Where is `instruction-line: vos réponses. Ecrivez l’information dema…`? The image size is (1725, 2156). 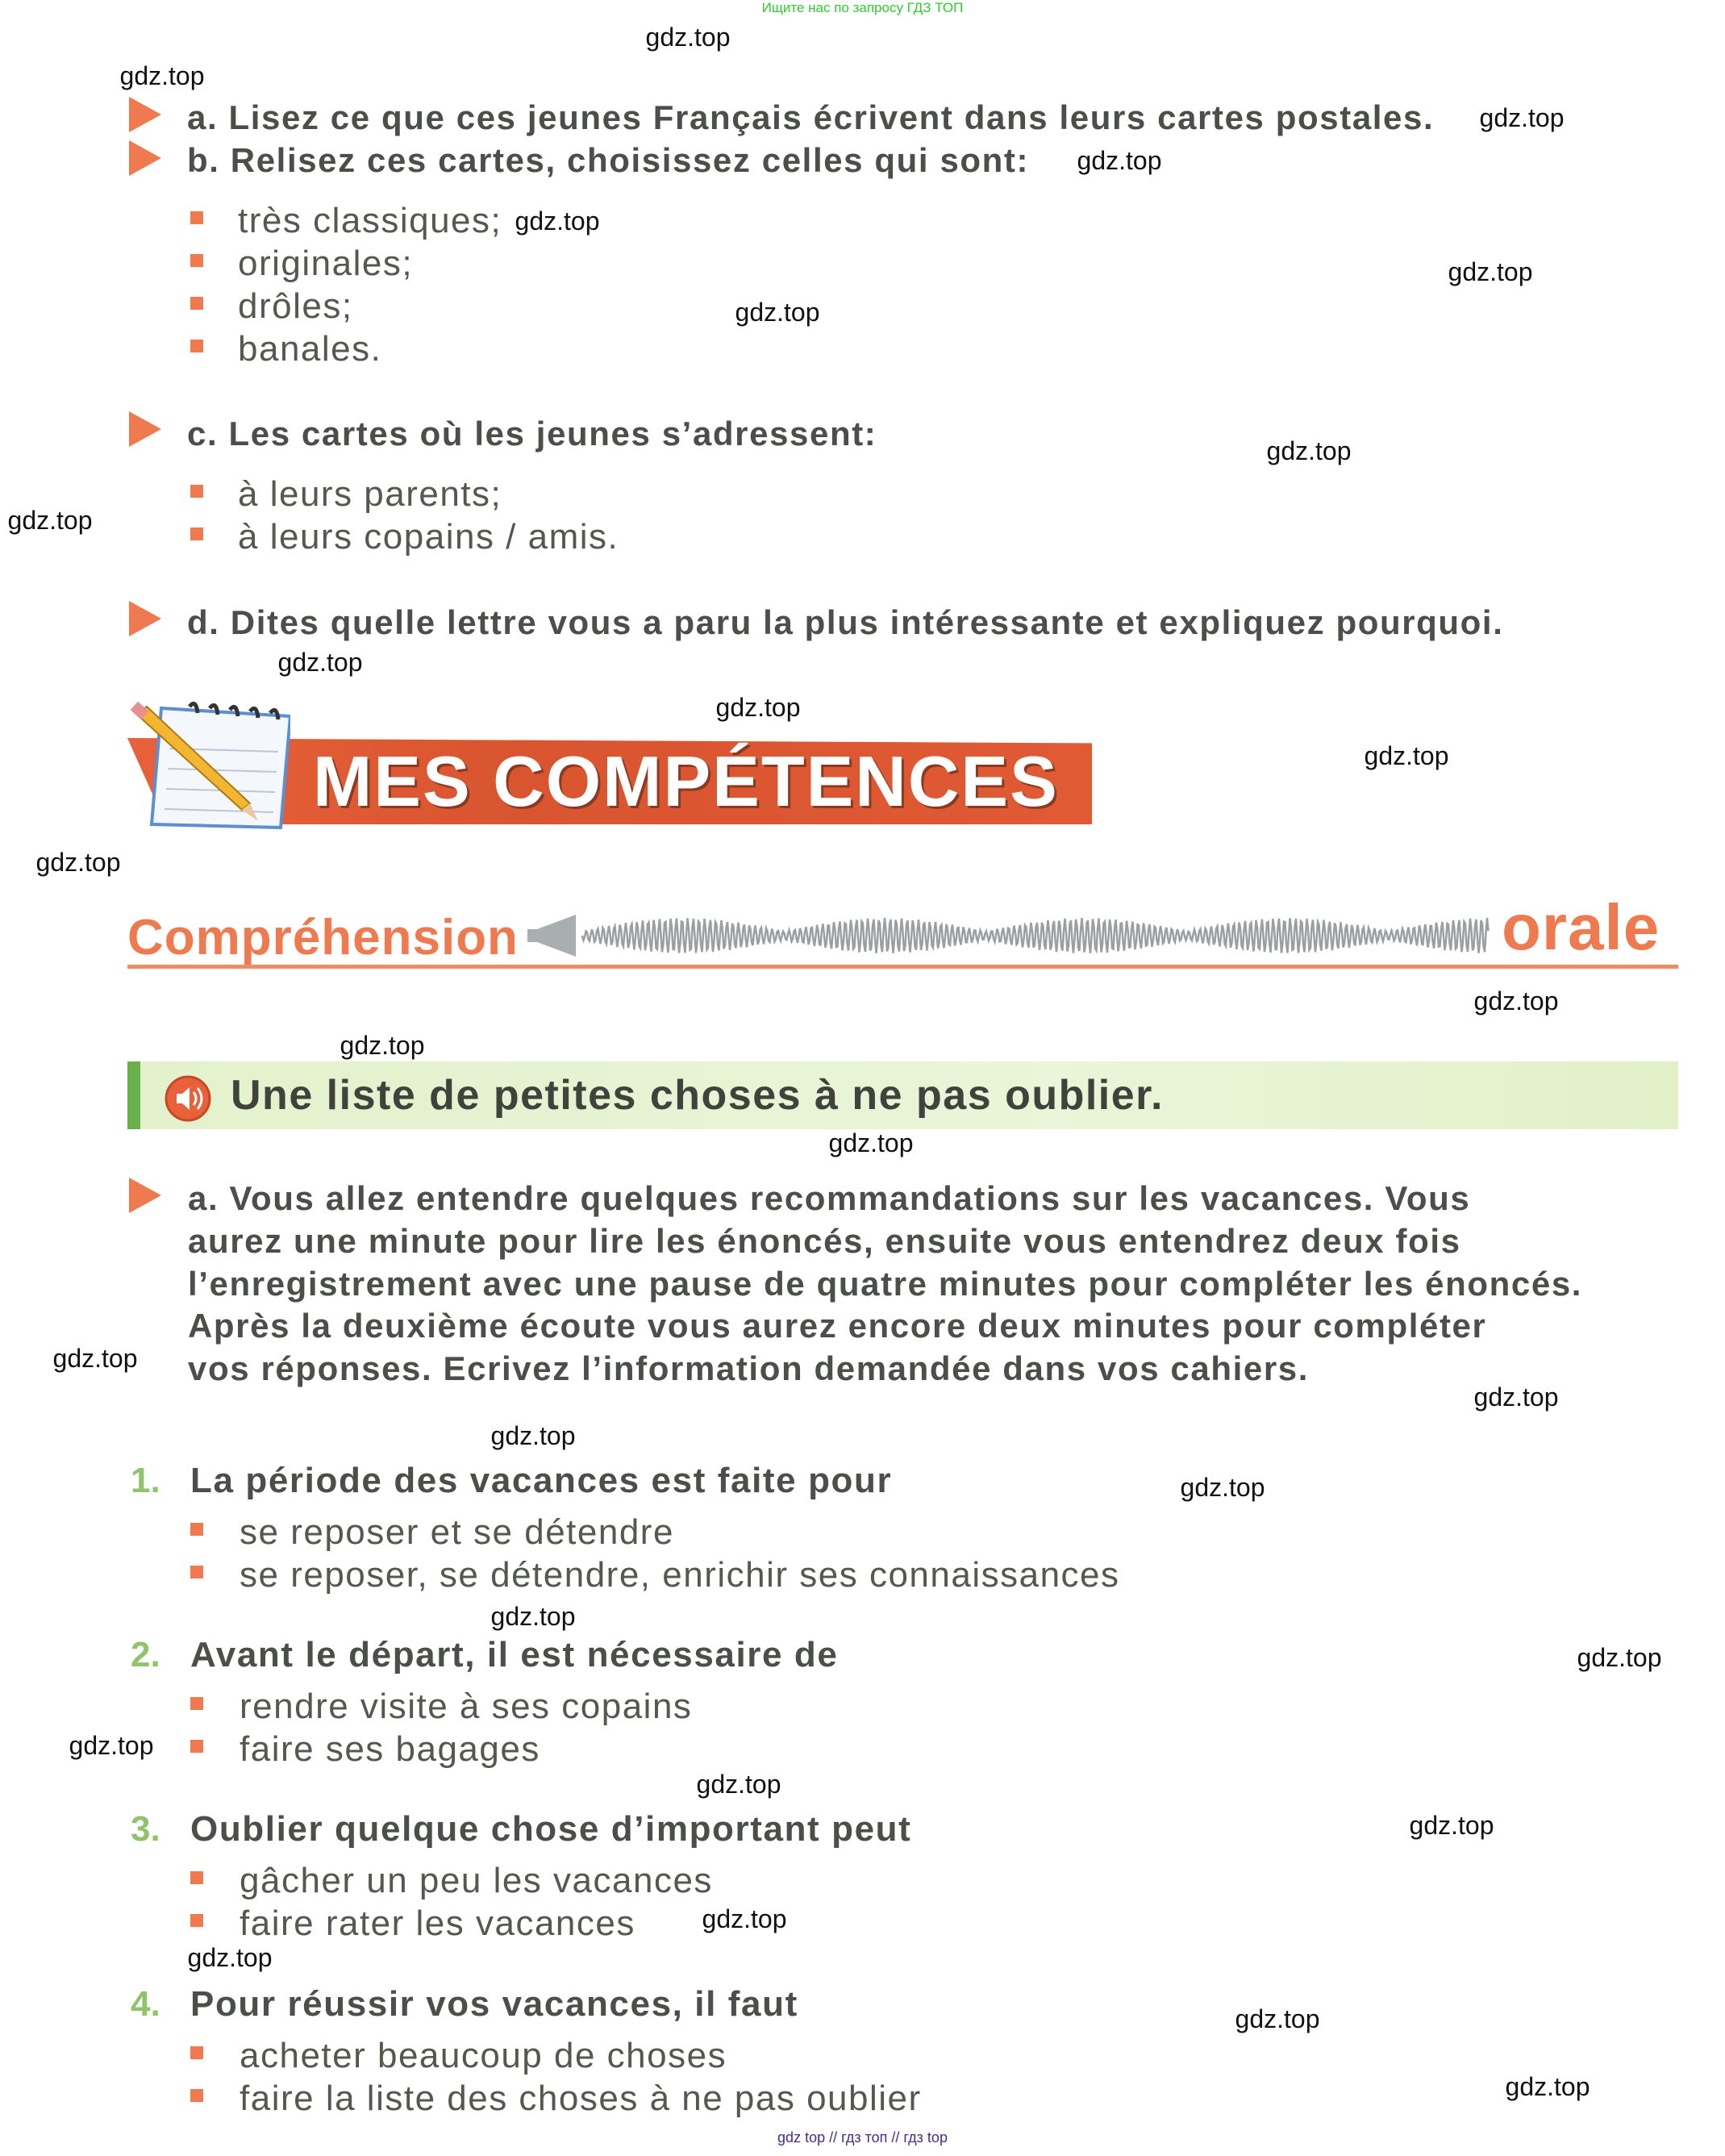
instruction-line: vos réponses. Ecrivez l’information dema… is located at coordinates (749, 1368).